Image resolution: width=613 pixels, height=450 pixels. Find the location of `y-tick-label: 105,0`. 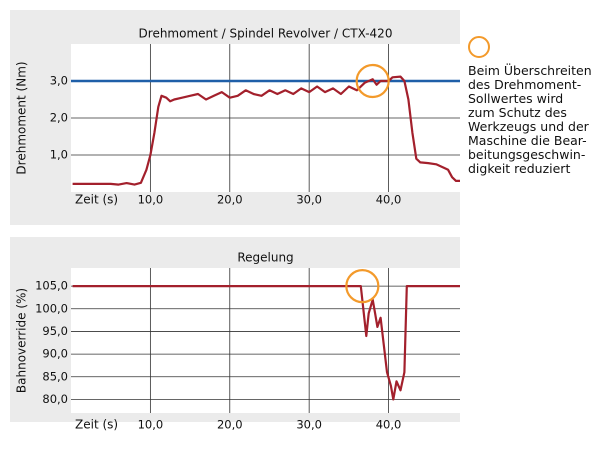

y-tick-label: 105,0 is located at coordinates (51, 286).